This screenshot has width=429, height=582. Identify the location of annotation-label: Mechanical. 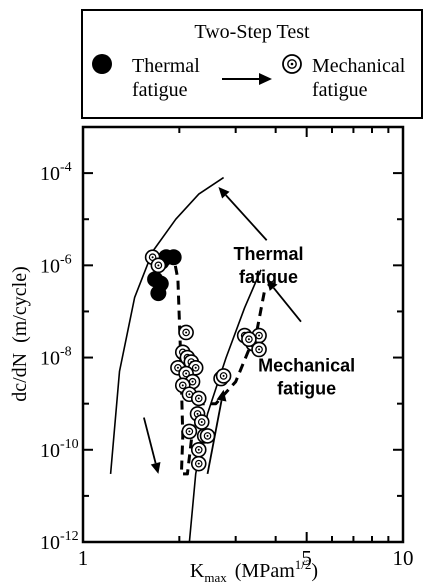
(306, 365).